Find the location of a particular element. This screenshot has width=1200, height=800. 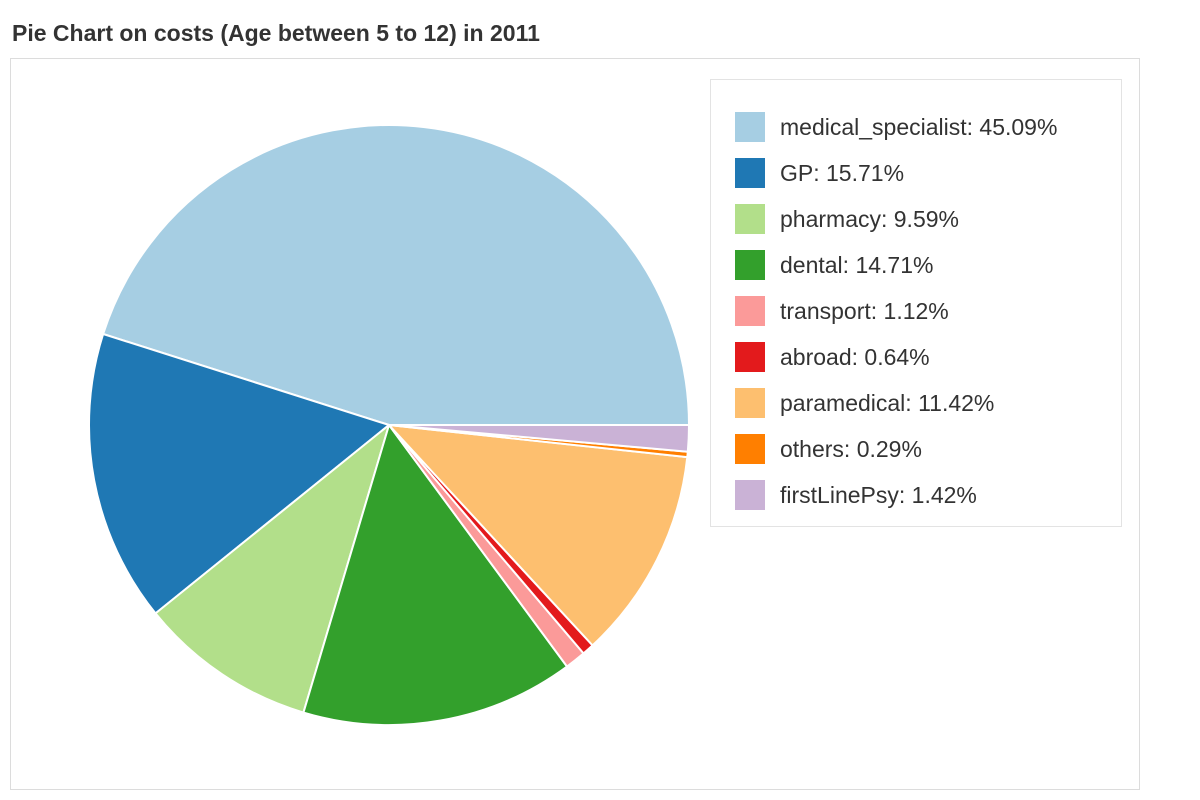

legend-label: firstLinePsy: 1.42% is located at coordinates (878, 494).